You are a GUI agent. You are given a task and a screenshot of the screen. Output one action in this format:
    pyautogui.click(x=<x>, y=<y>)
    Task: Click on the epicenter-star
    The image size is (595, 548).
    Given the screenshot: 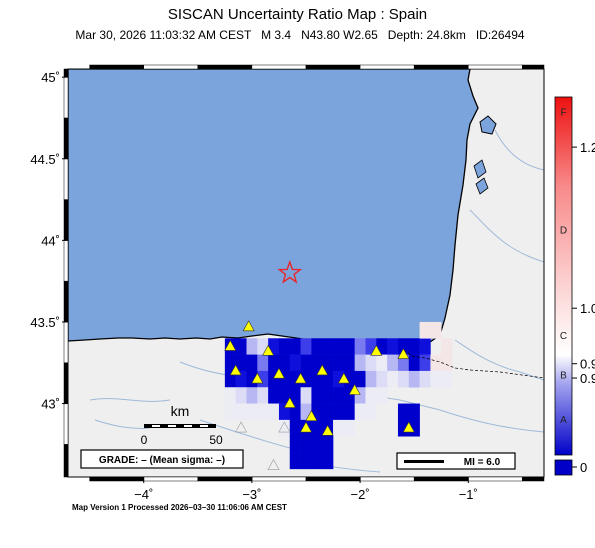 What is the action you would take?
    pyautogui.click(x=290, y=271)
    